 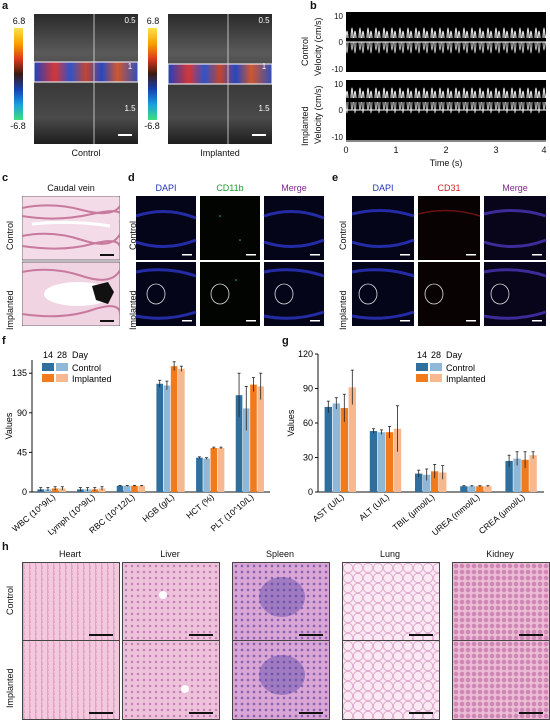 I want to click on organ-label-kidney: Kidney, so click(x=500, y=554).